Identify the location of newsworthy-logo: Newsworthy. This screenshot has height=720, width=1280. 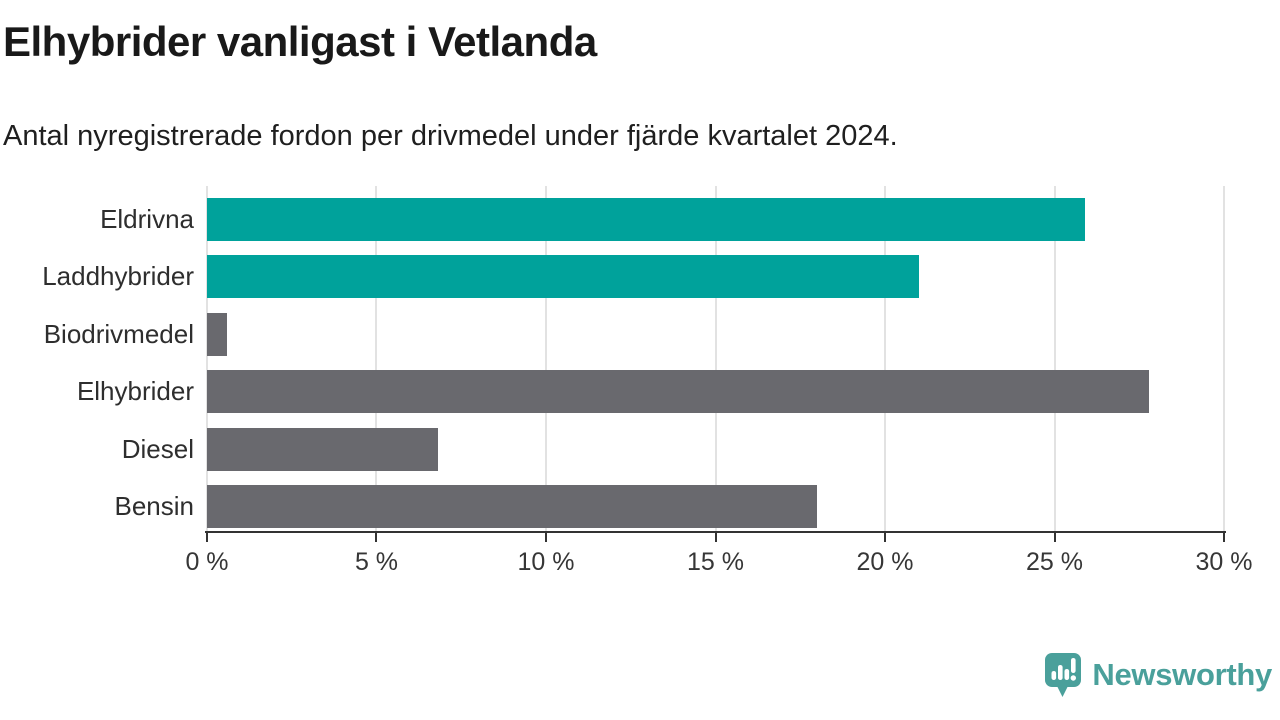
(1157, 674).